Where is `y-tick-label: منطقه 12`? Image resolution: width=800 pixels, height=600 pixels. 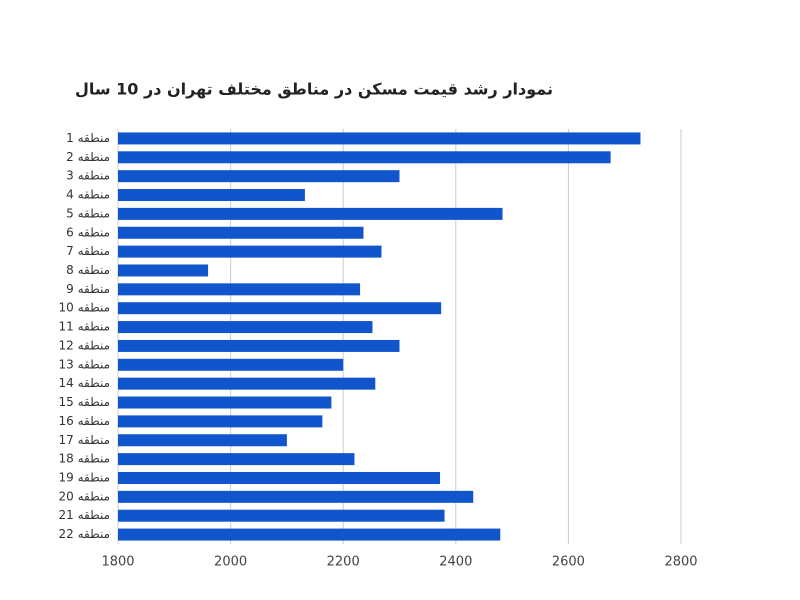
y-tick-label: منطقه 12 is located at coordinates (85, 345).